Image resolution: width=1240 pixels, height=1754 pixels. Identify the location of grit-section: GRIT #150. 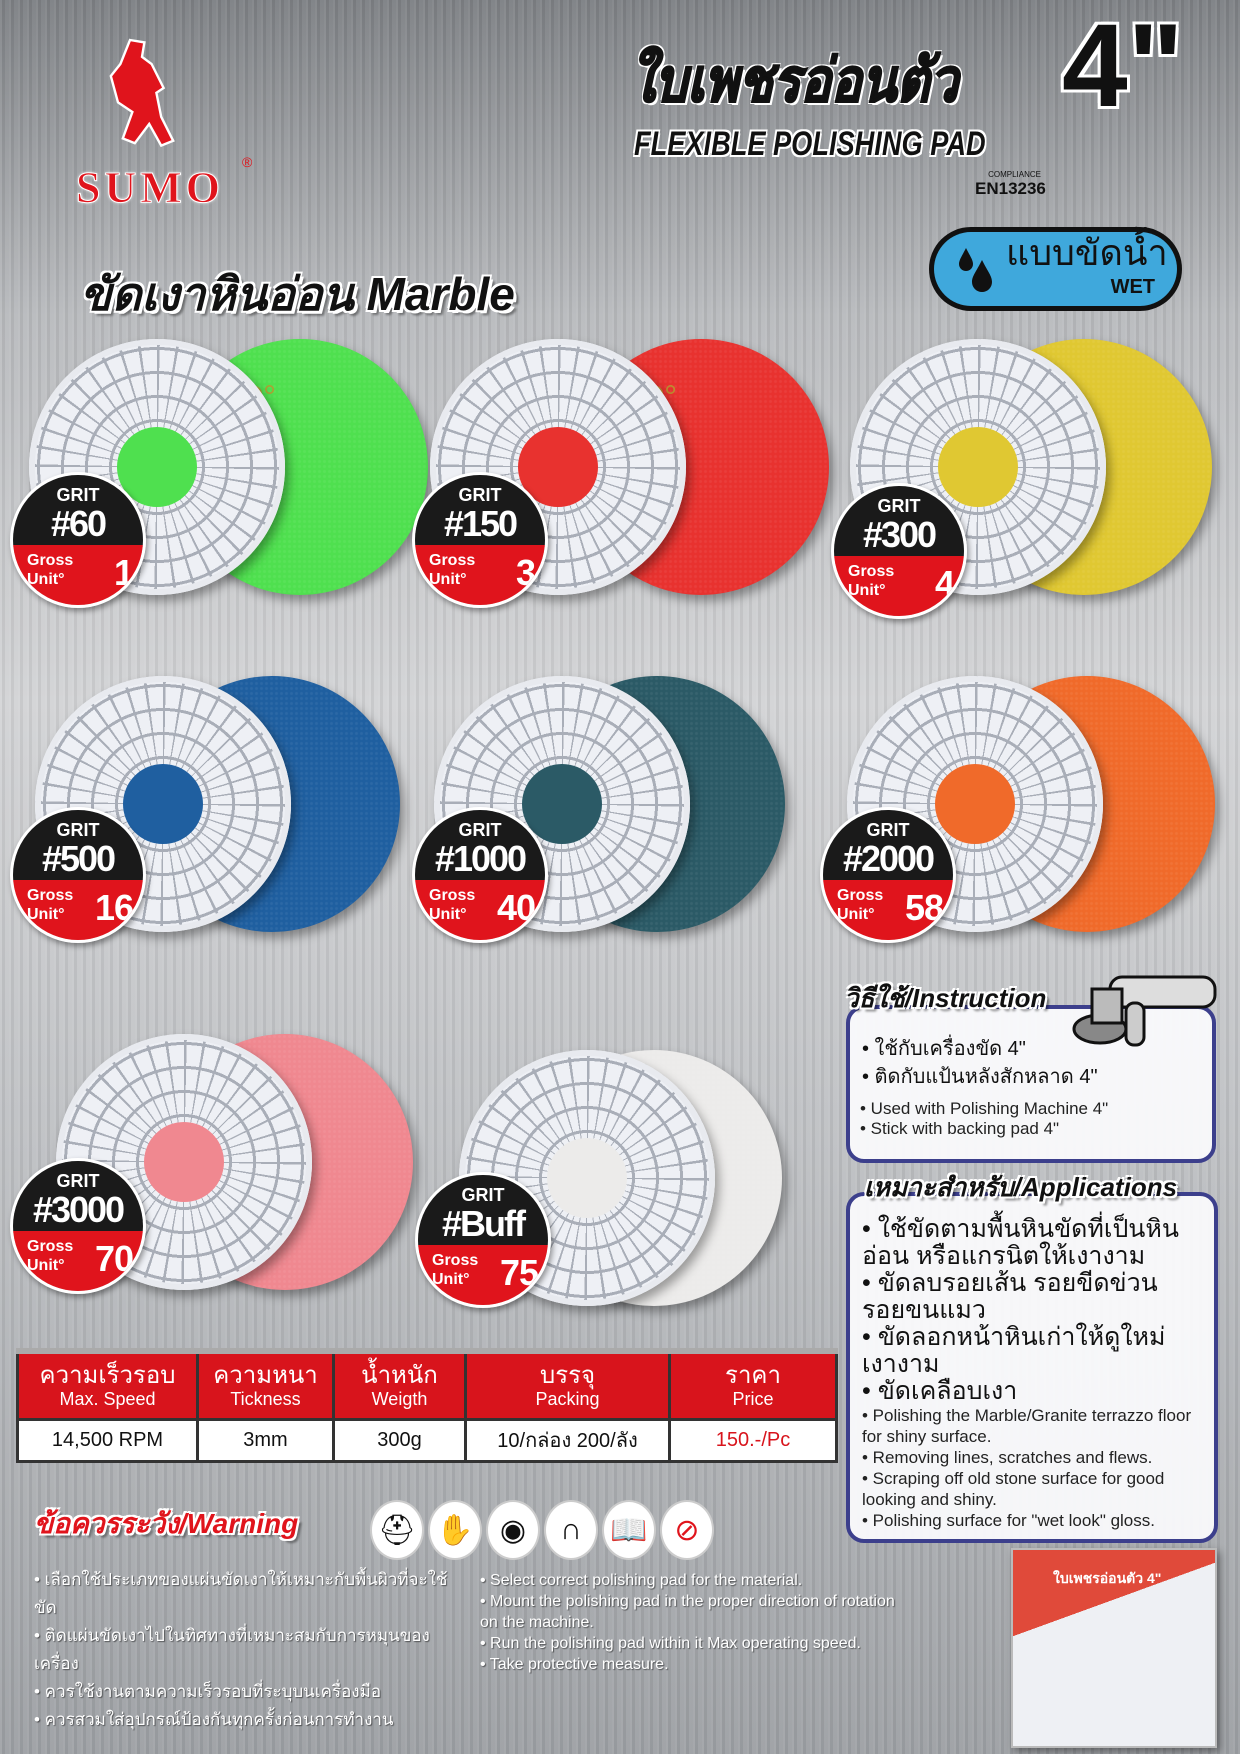
(480, 510).